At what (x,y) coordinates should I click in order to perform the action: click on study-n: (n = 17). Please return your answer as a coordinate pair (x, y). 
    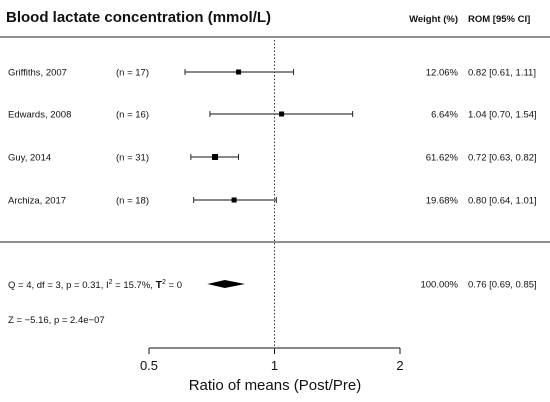
    Looking at the image, I should click on (132, 73).